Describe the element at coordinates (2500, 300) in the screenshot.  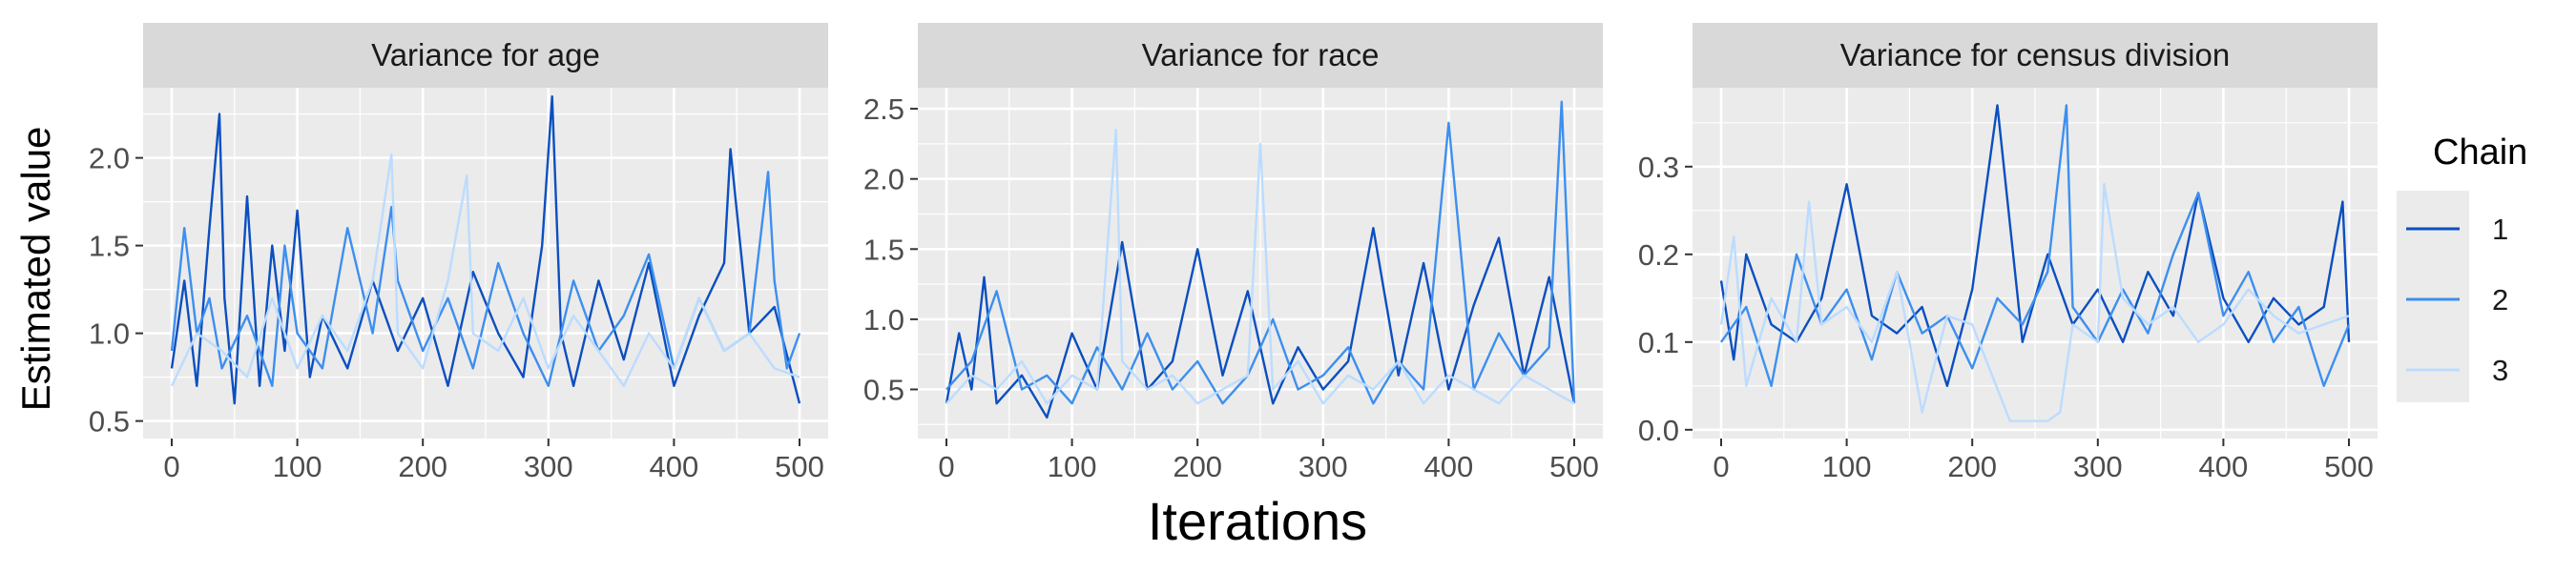
I see `legend-label-chain-2: 2` at that location.